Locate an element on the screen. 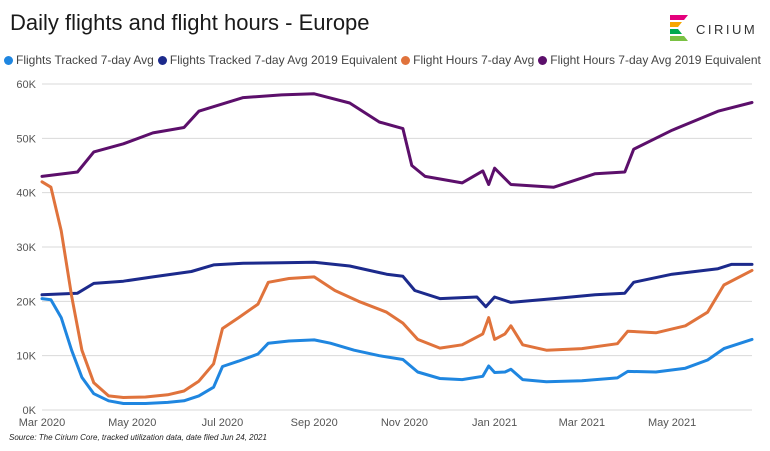 The width and height of the screenshot is (770, 451). x-tick-label: Mar 2020 is located at coordinates (42, 423).